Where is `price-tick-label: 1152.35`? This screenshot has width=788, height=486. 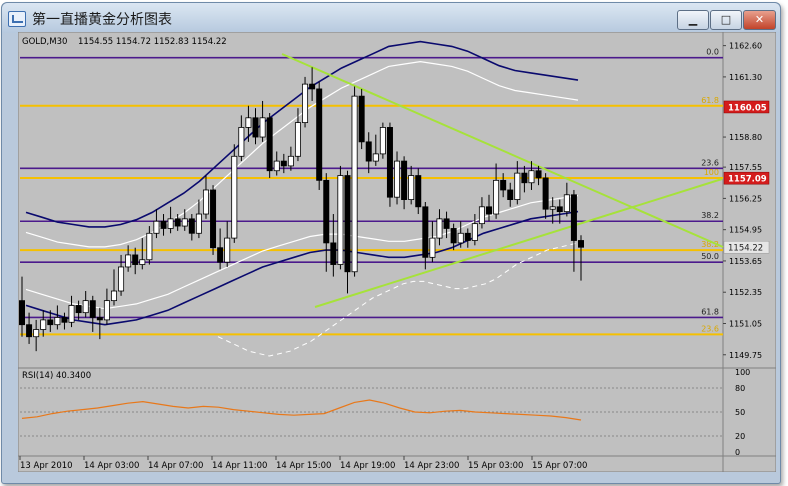 price-tick-label: 1152.35 is located at coordinates (745, 292).